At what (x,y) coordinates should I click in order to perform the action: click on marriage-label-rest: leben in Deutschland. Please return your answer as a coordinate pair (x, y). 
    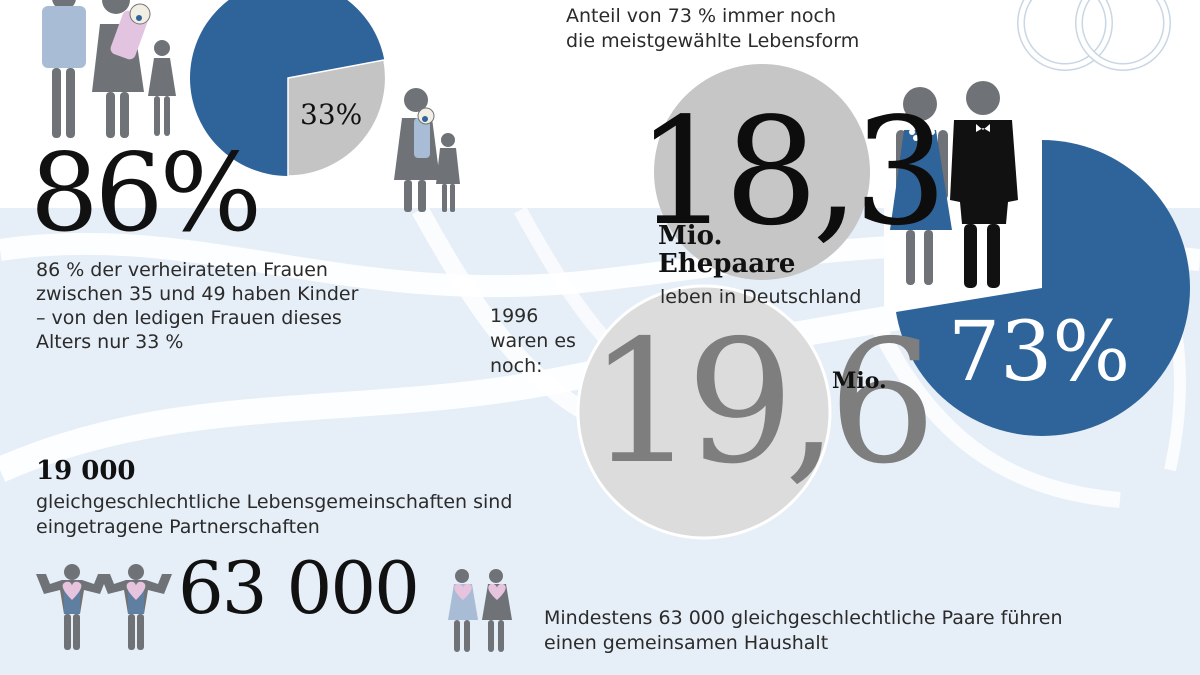
    Looking at the image, I should click on (761, 297).